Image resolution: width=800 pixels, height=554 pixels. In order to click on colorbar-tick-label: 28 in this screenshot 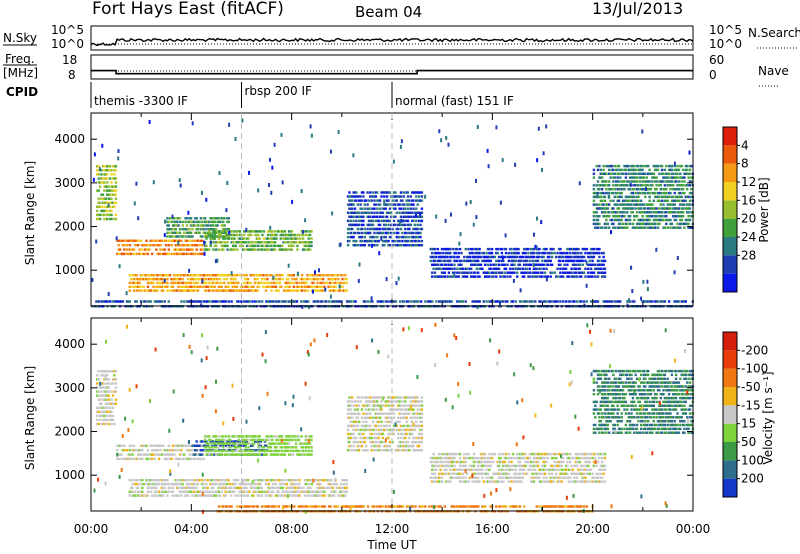, I will do `click(748, 255)`.